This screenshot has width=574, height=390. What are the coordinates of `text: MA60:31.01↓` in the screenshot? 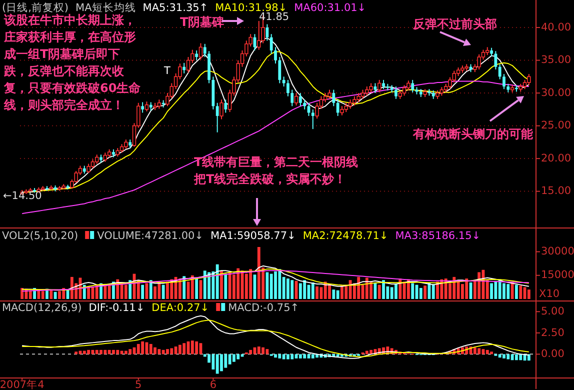 It's located at (330, 8).